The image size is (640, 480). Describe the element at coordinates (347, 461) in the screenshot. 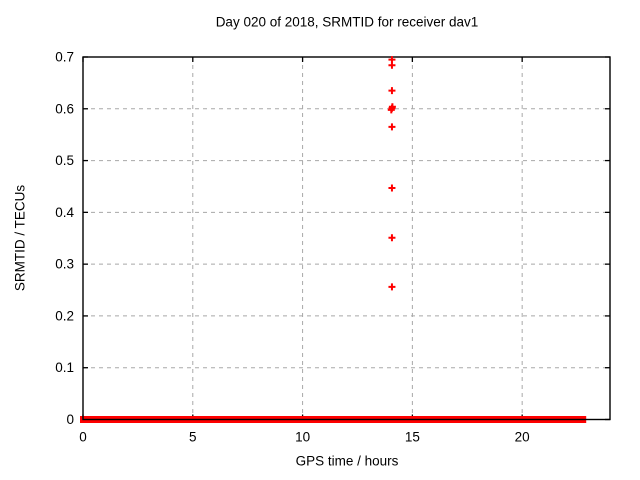

I see `x-axis-label: GPS time / hours` at that location.